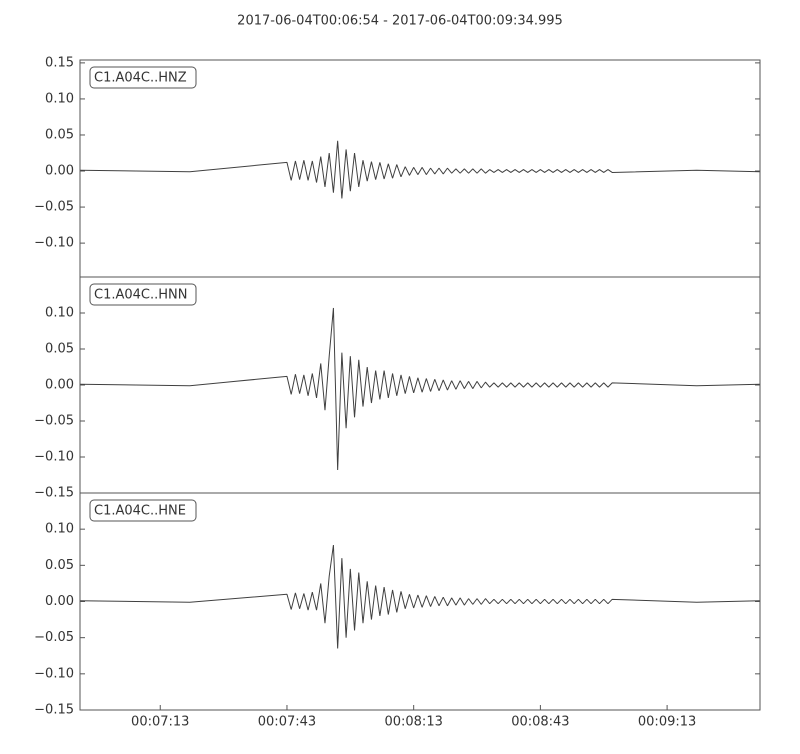  Describe the element at coordinates (140, 295) in the screenshot. I see `trace-label: C1.A04C..HNN` at that location.